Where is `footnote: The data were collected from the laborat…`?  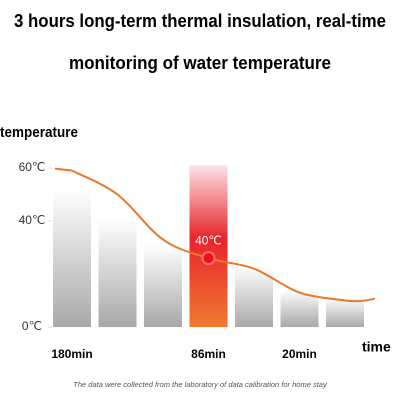 footnote: The data were collected from the laborat… is located at coordinates (200, 384).